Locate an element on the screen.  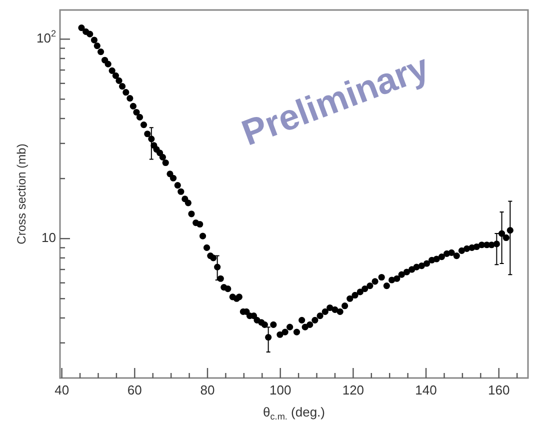
x-tick-label: 40 is located at coordinates (62, 390).